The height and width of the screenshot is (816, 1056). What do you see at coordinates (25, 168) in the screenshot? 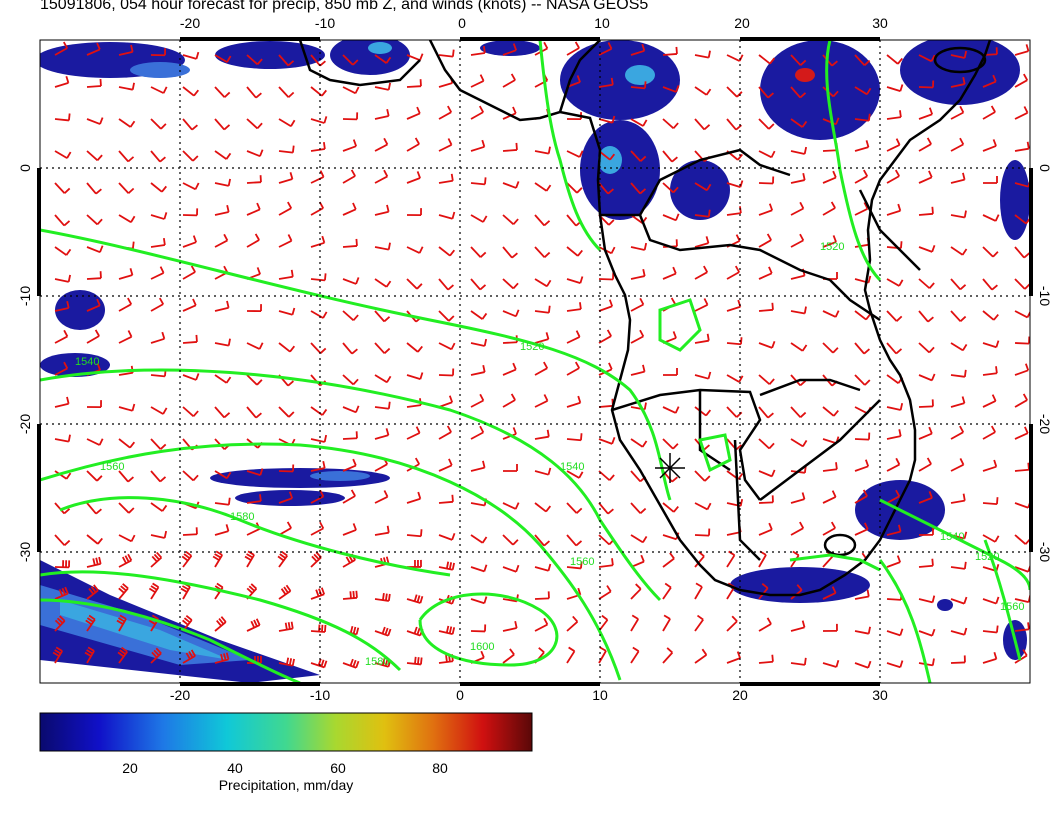
I see `lat-tick-label: 0` at bounding box center [25, 168].